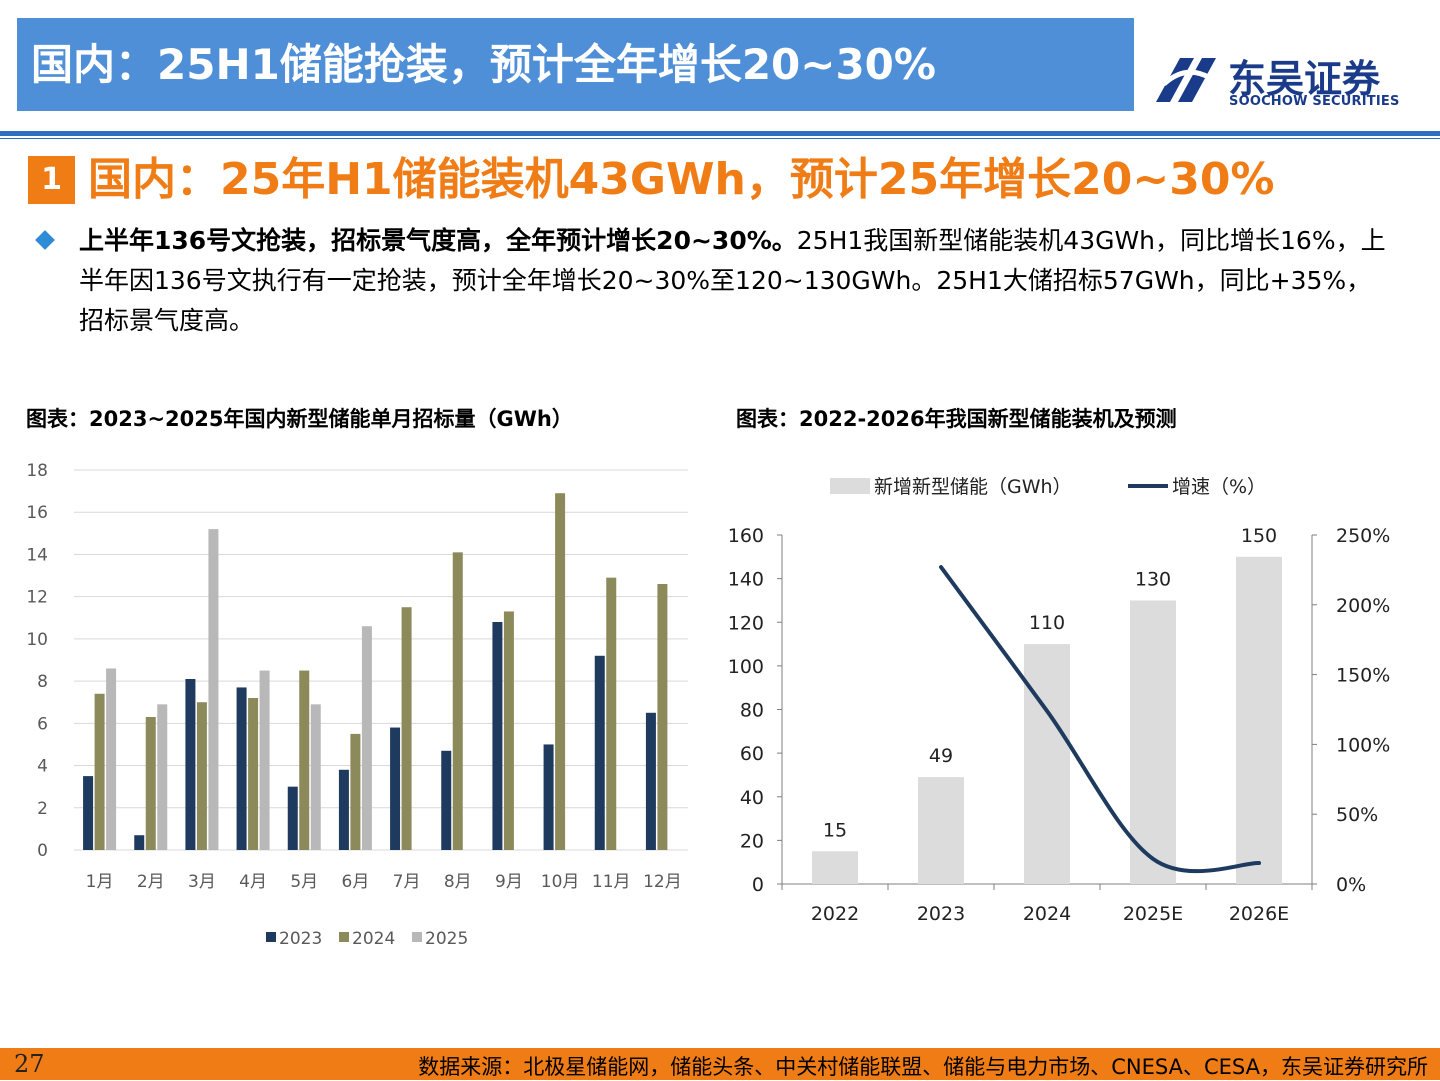  What do you see at coordinates (746, 580) in the screenshot?
I see `y-tick-label: 140` at bounding box center [746, 580].